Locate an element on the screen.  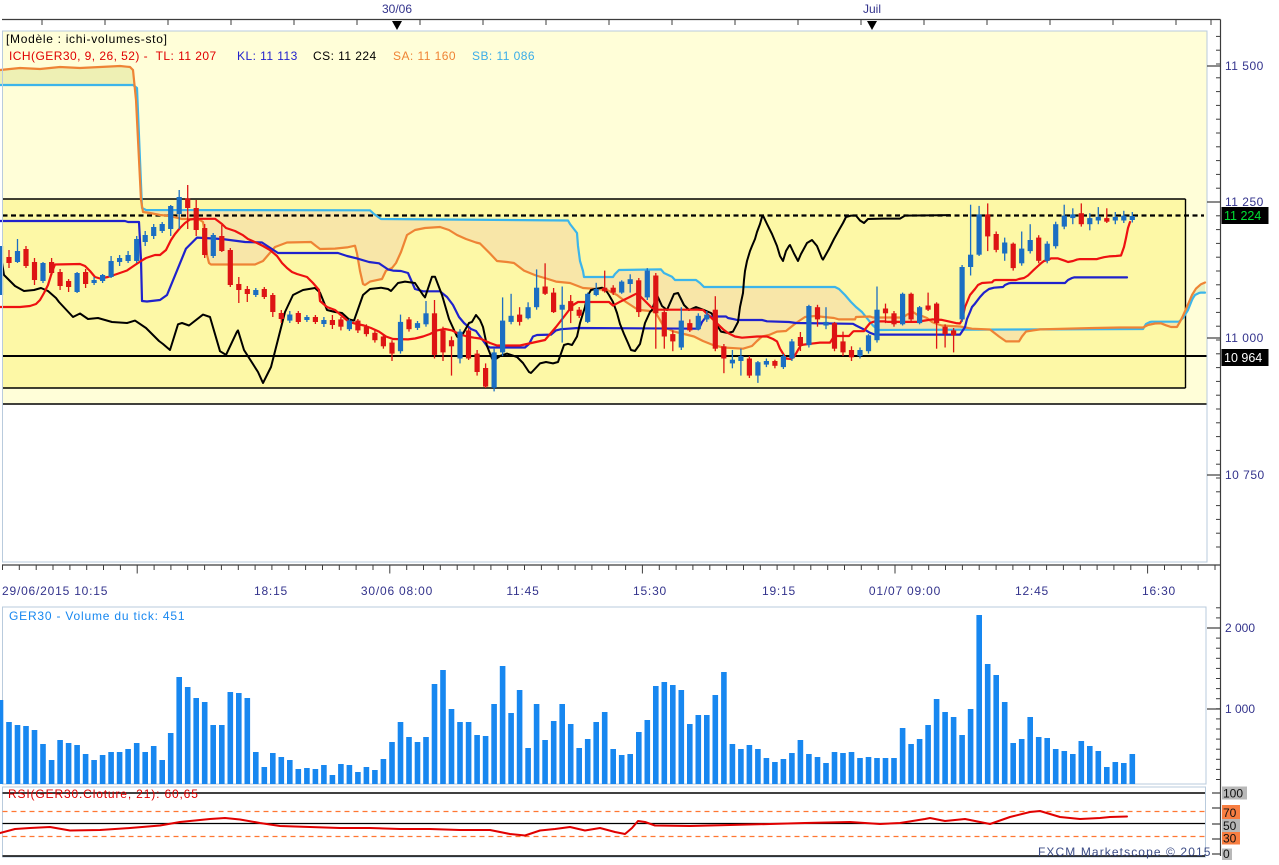
svg-text: 2 000 is located at coordinates (1240, 628).